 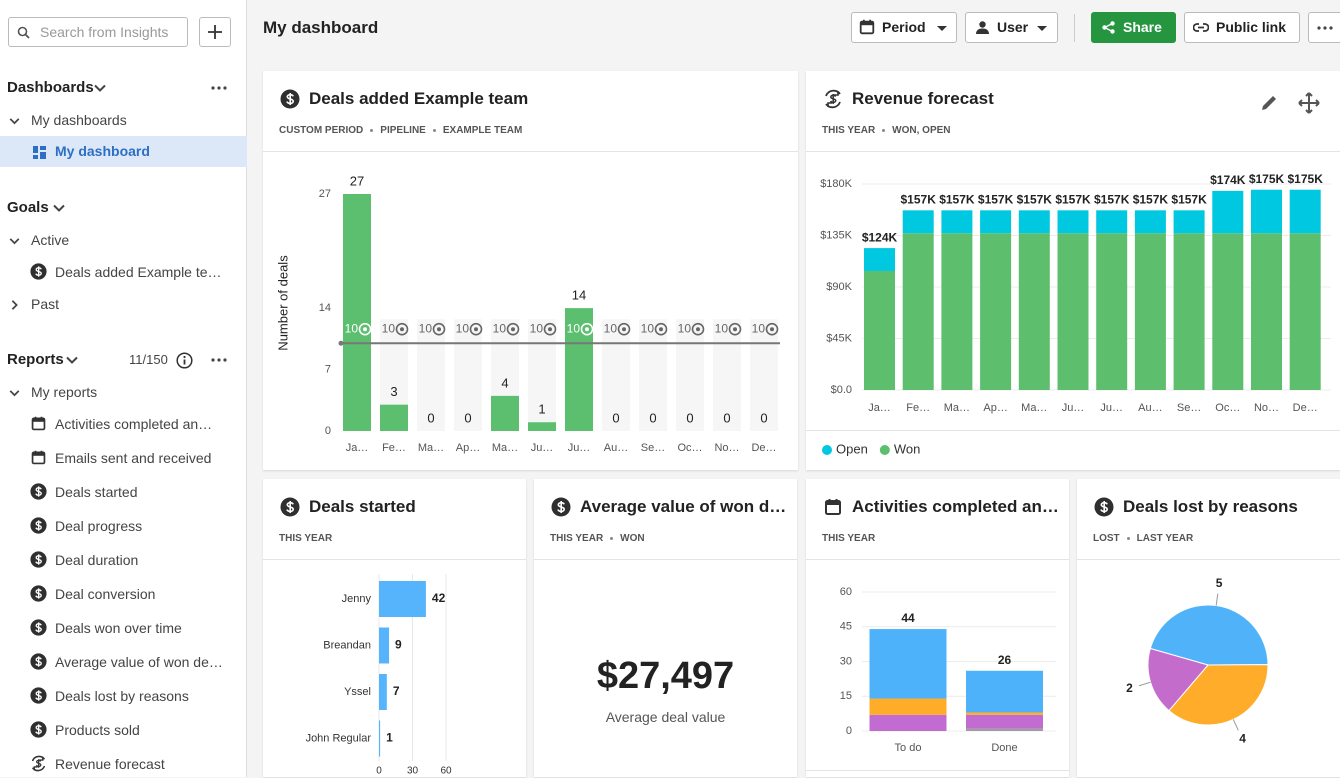 What do you see at coordinates (1005, 660) in the screenshot?
I see `total-label: 26` at bounding box center [1005, 660].